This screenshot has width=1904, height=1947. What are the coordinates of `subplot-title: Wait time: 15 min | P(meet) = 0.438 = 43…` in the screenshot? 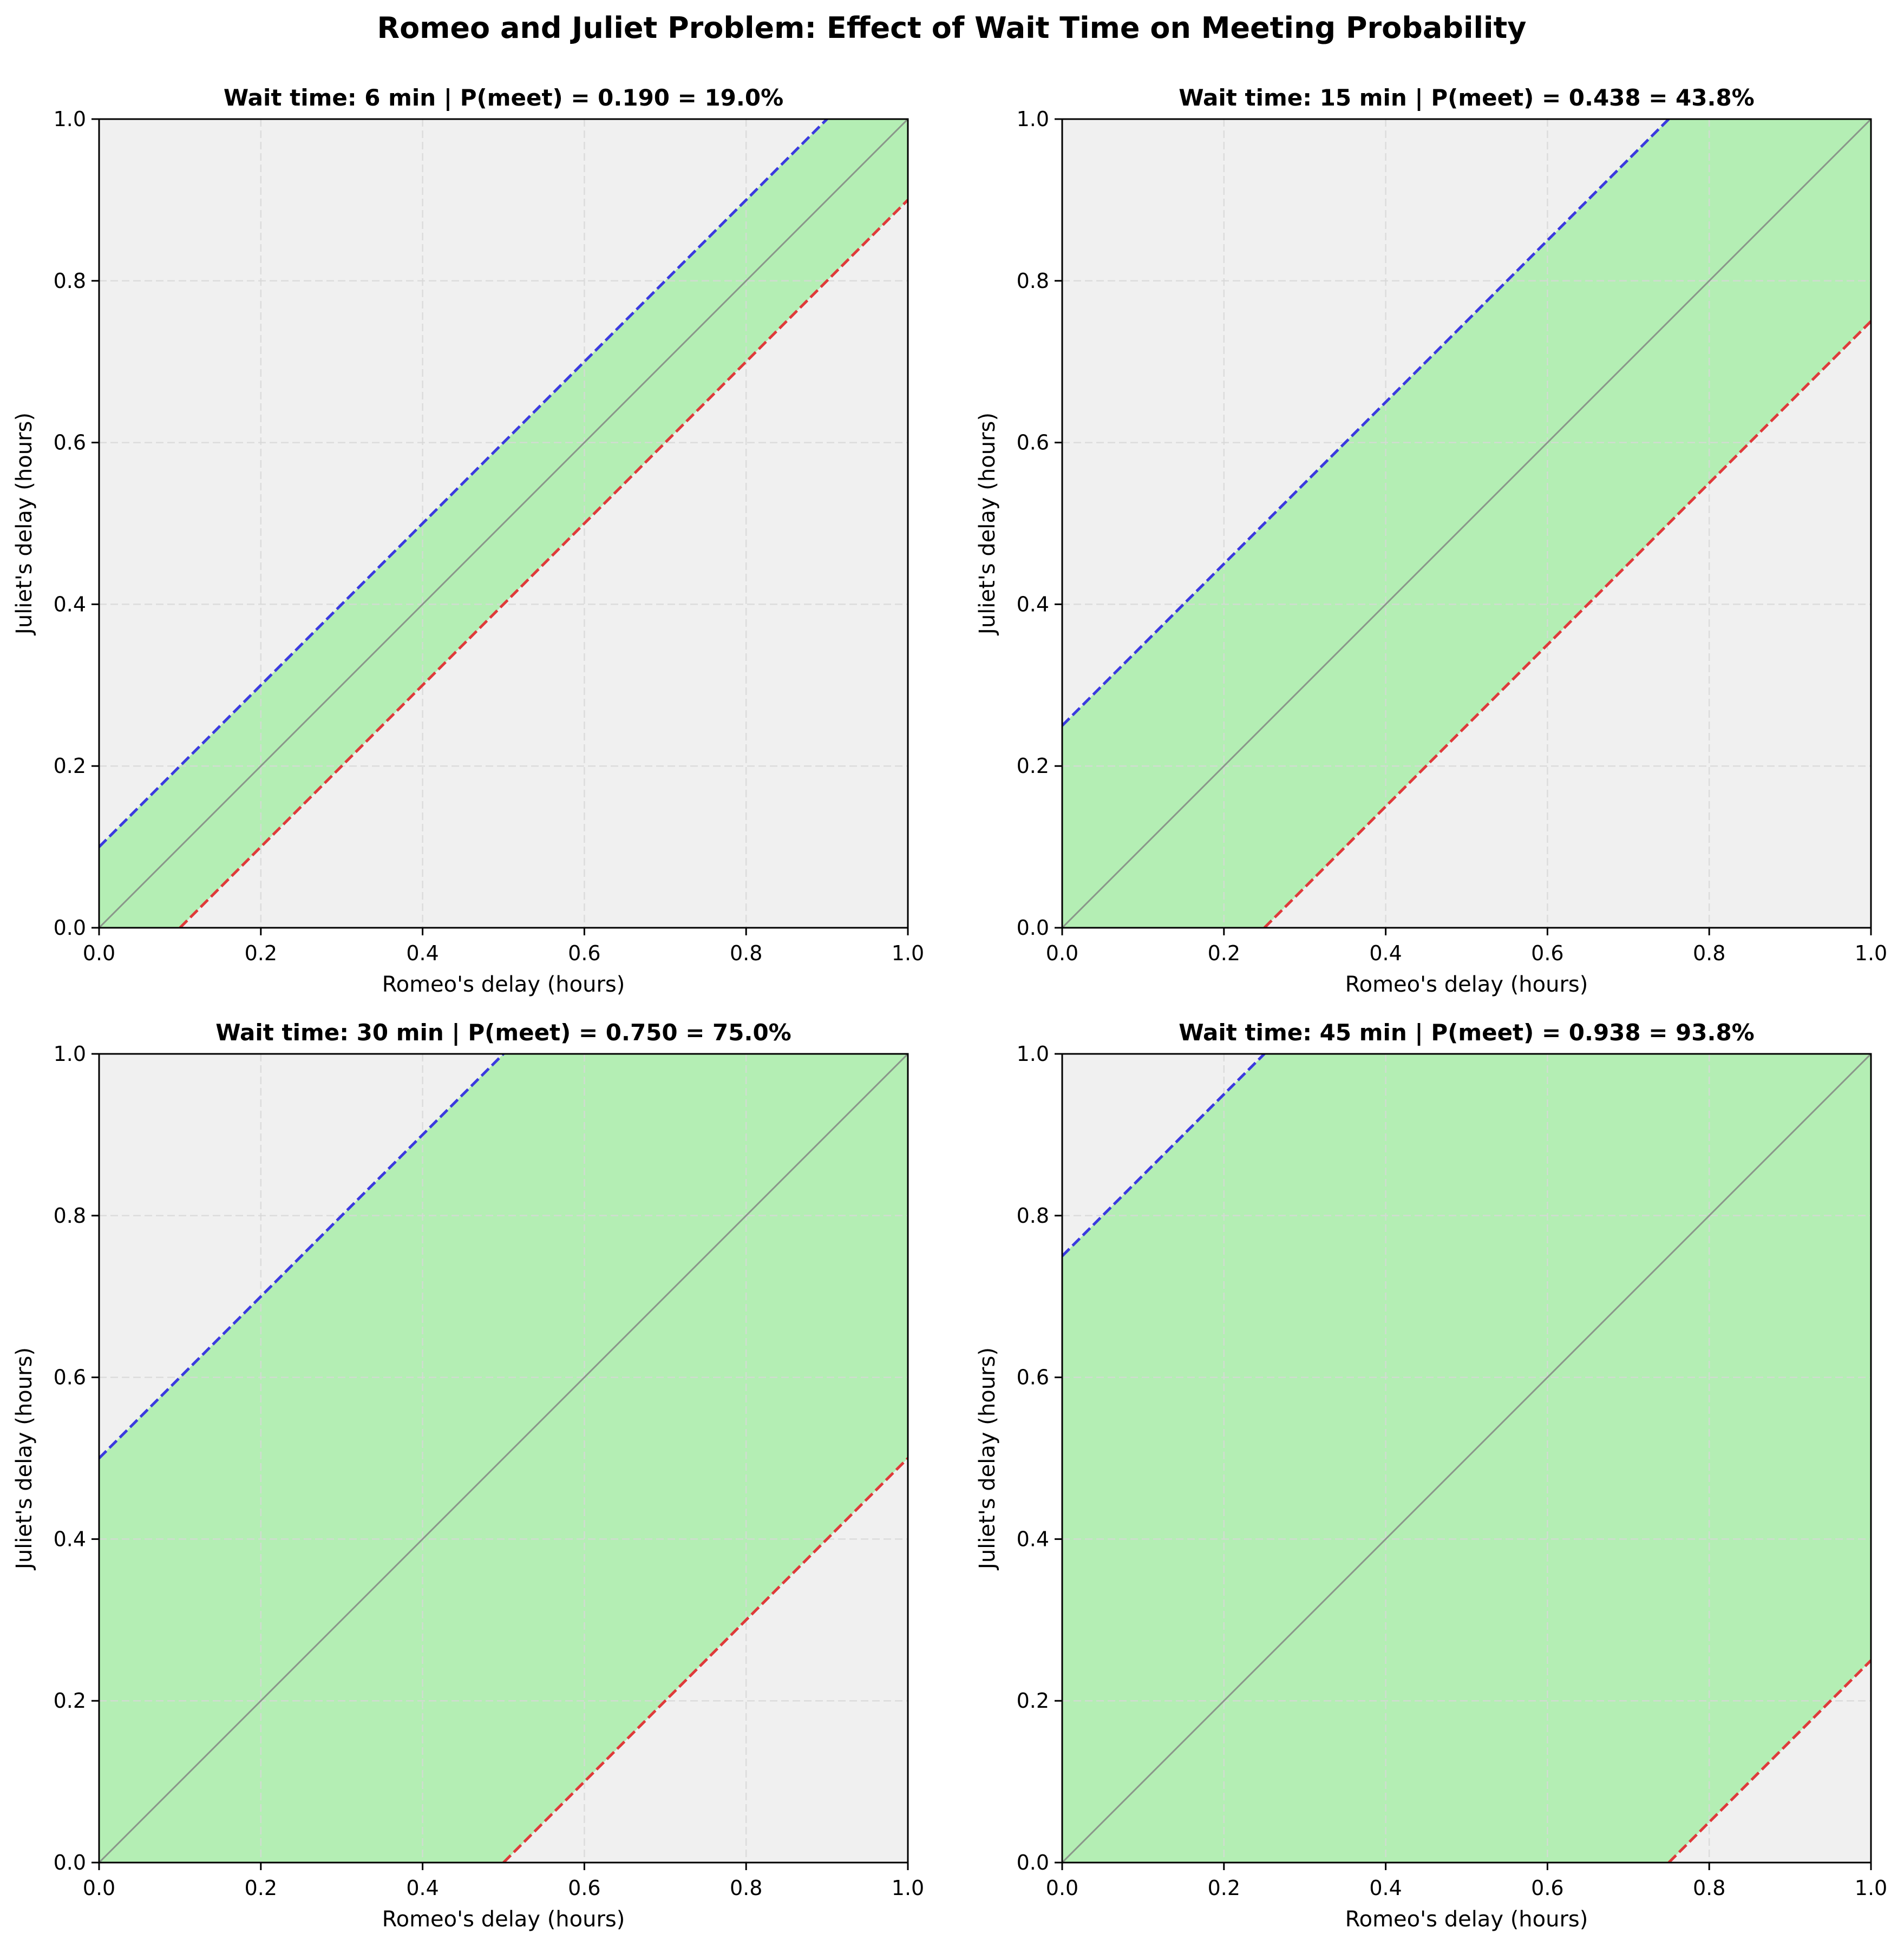 It's located at (1467, 97).